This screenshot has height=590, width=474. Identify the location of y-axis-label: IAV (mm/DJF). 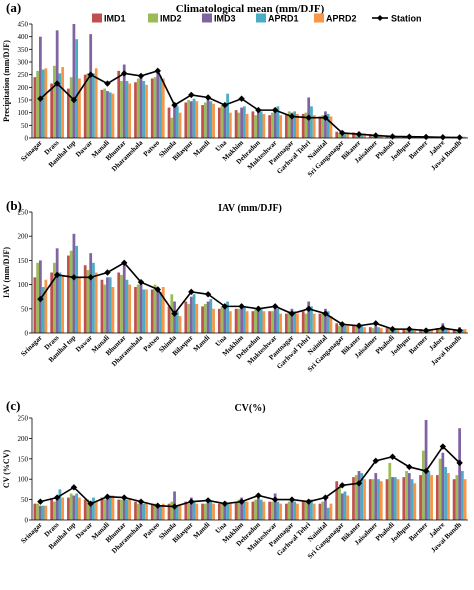
(6, 272).